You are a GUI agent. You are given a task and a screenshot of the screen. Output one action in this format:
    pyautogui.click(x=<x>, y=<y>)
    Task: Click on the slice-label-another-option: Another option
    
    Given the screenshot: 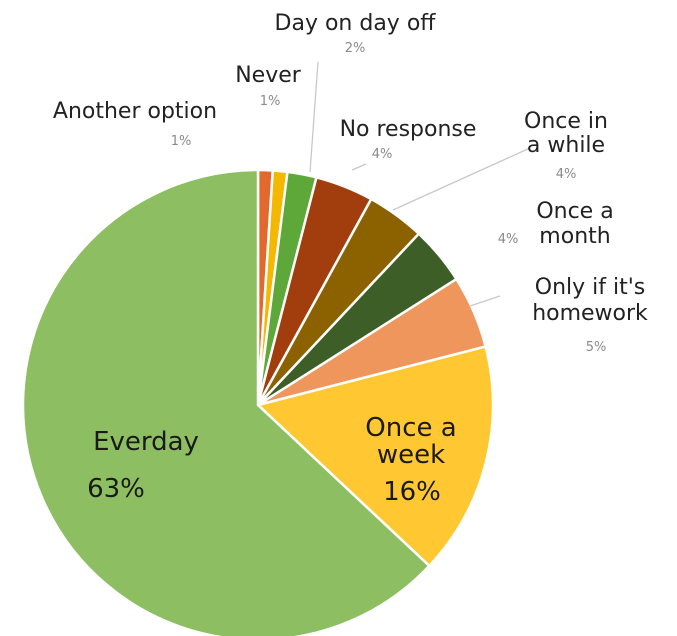 What is the action you would take?
    pyautogui.click(x=135, y=111)
    